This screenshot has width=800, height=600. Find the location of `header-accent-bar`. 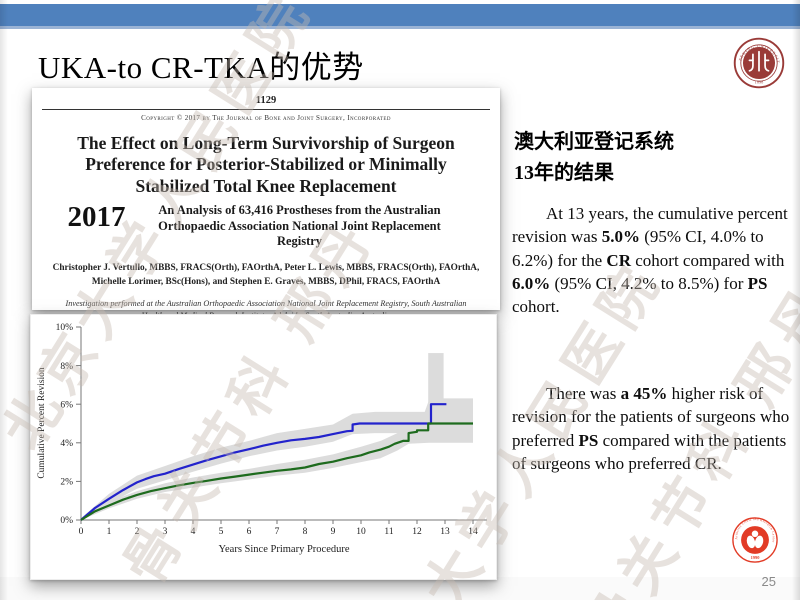

header-accent-bar is located at coordinates (400, 16).